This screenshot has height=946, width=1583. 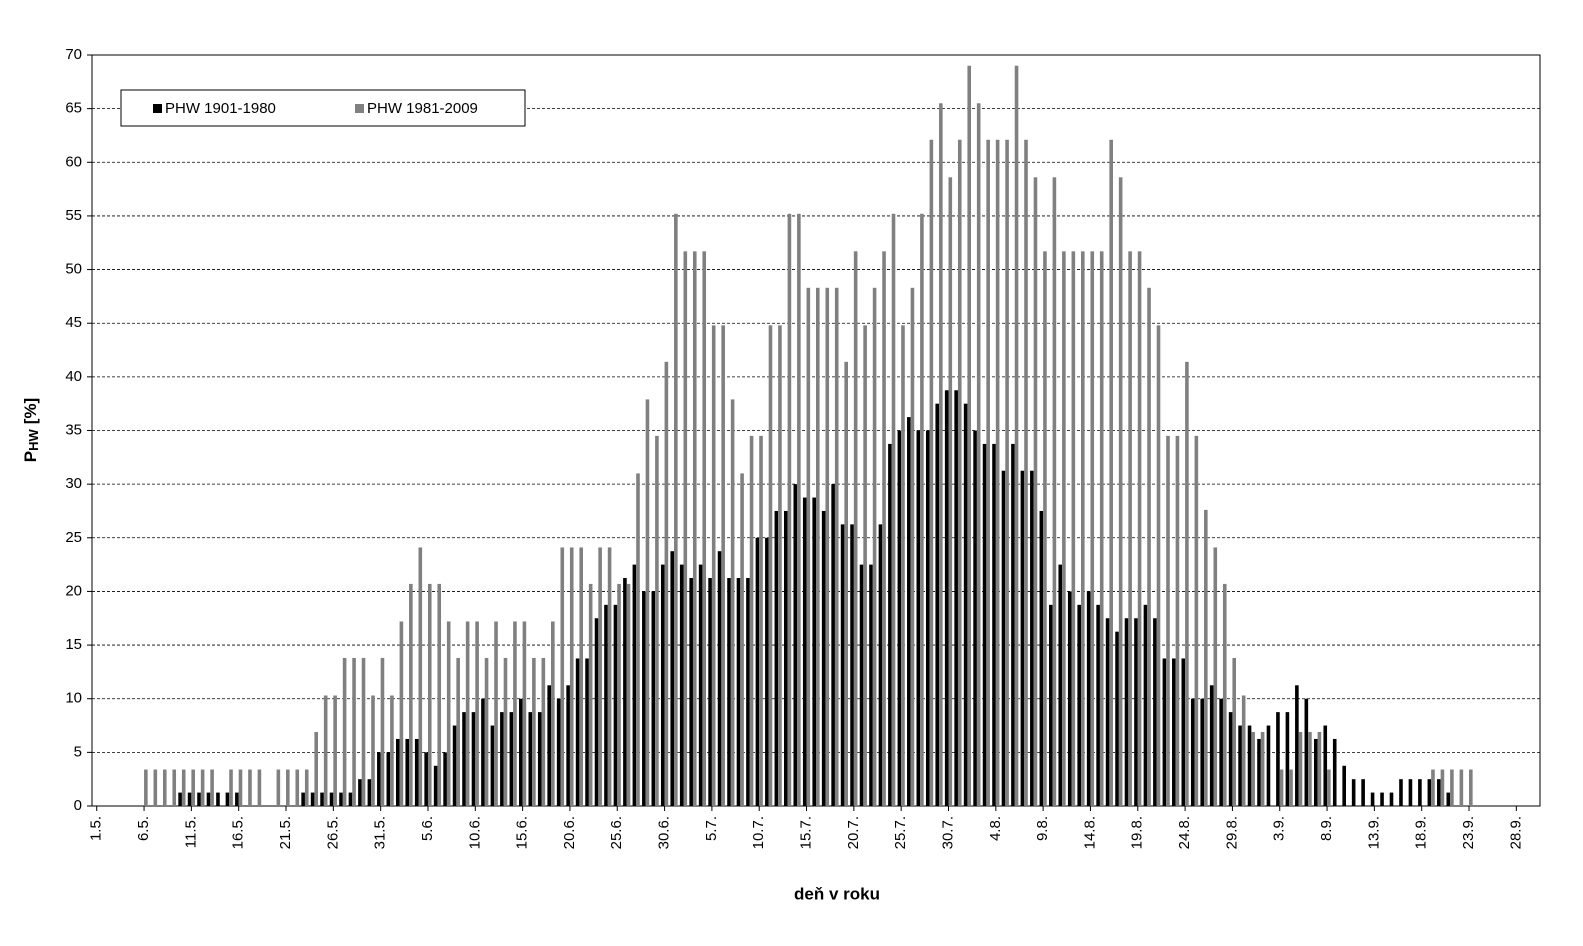 I want to click on x-tick-label: 10.6., so click(x=474, y=832).